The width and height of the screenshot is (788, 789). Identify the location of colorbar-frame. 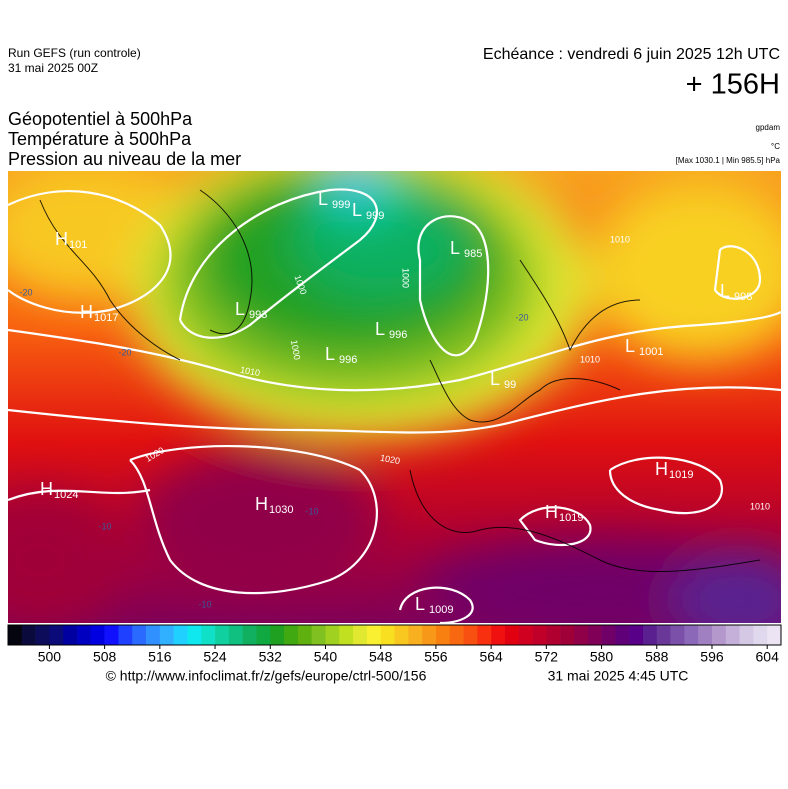
(394, 635).